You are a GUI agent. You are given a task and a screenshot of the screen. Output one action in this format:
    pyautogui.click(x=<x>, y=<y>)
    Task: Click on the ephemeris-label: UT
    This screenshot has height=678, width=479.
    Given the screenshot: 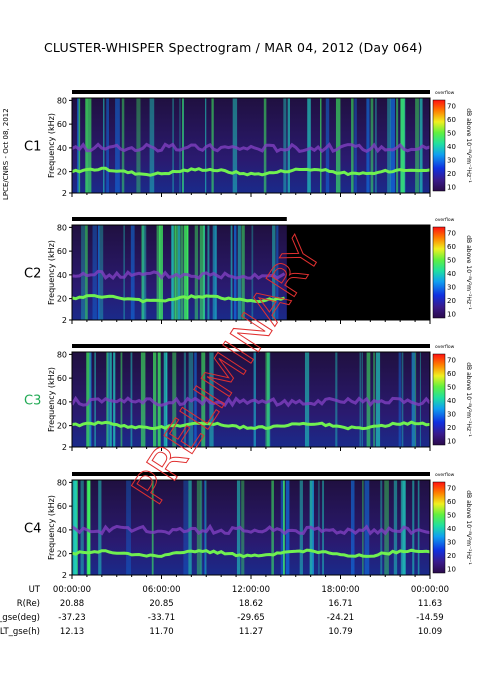 What is the action you would take?
    pyautogui.click(x=35, y=590)
    